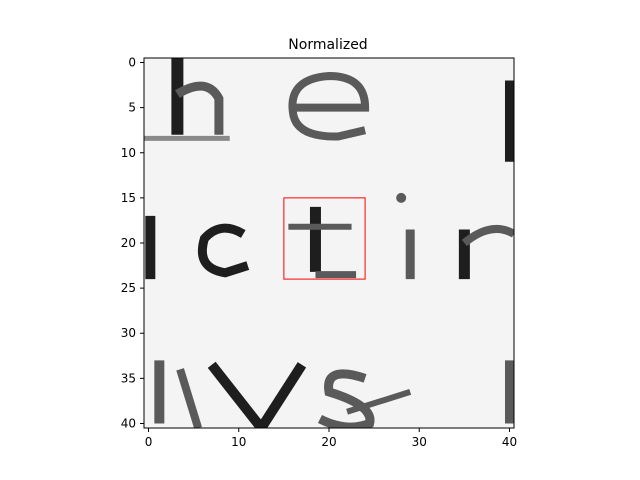  Describe the element at coordinates (223, 250) in the screenshot. I see `glyph-c` at that location.